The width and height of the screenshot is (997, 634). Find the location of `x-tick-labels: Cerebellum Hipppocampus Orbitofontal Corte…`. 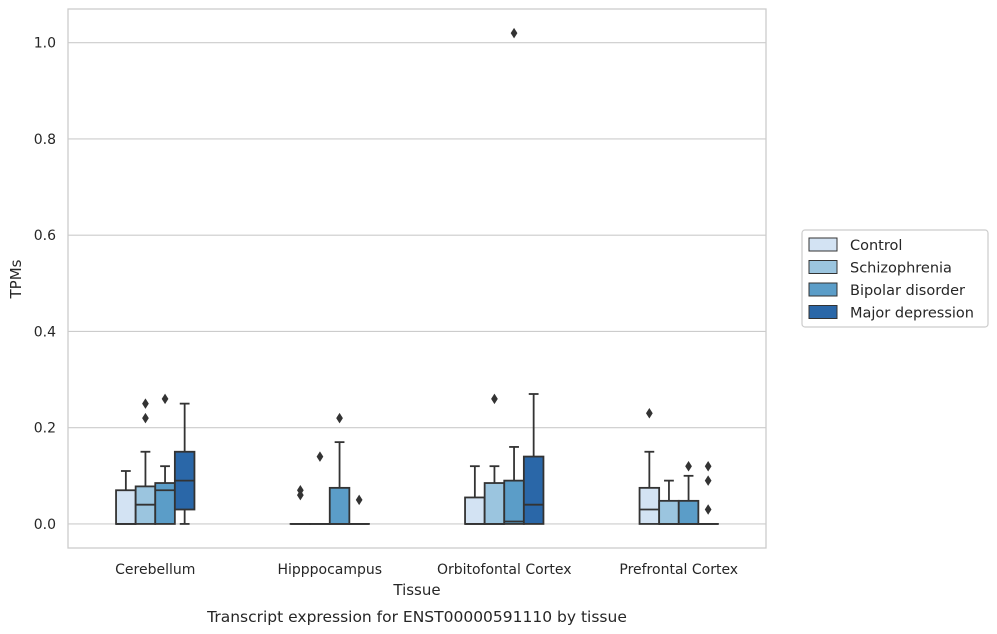

x-tick-labels: Cerebellum Hipppocampus Orbitofontal Corte… is located at coordinates (426, 570).